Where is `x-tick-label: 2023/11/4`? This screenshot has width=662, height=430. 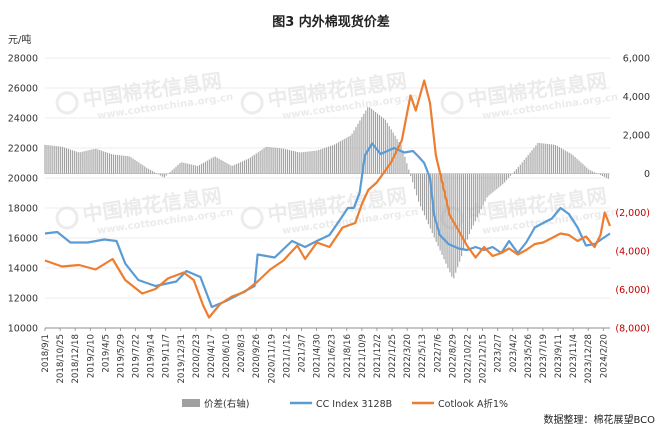 x-tick-label: 2023/11/4 is located at coordinates (574, 356).